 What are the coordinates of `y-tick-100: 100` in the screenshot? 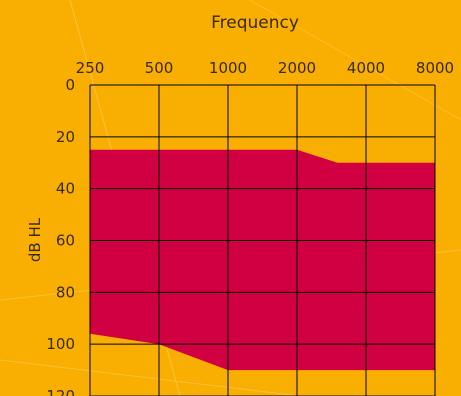 It's located at (60, 344).